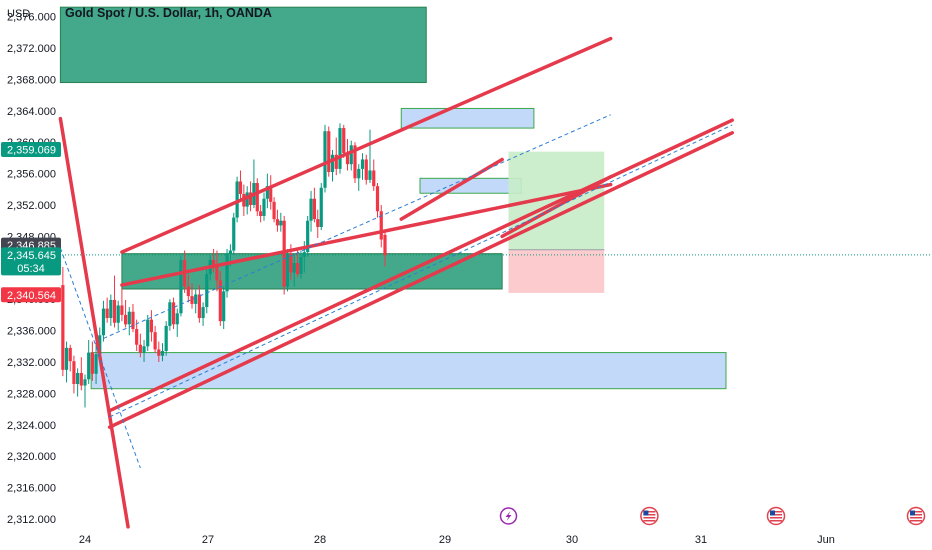 The width and height of the screenshot is (932, 550). I want to click on tag-upper-green: 2,359.069, so click(31, 150).